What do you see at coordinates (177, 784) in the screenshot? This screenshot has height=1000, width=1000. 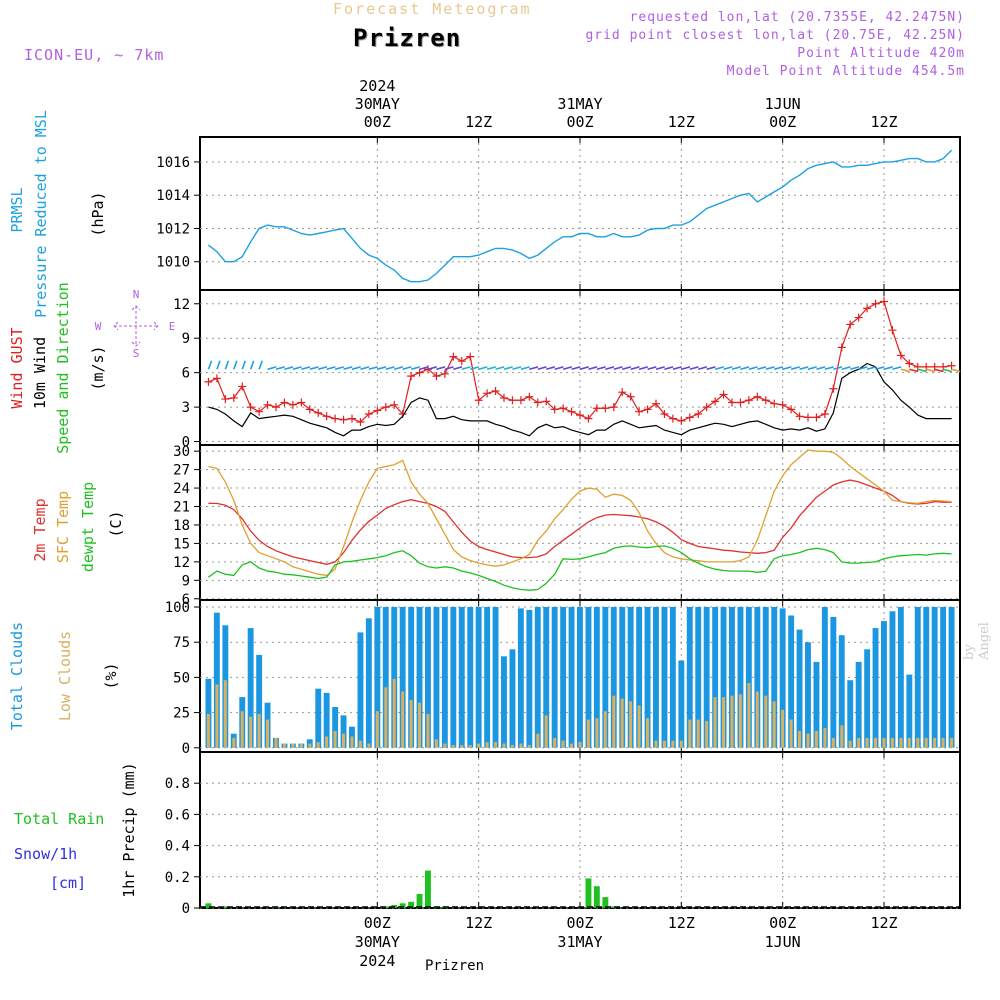 I see `precip-ytick-label: 0.8` at bounding box center [177, 784].